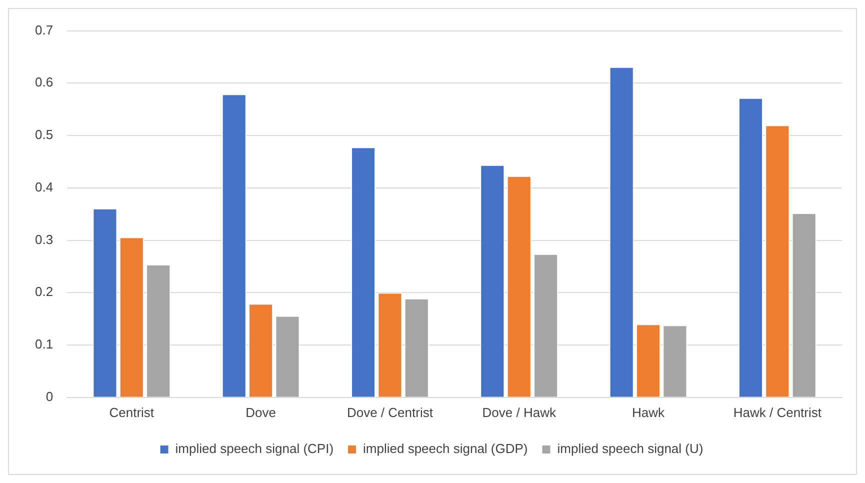 Image resolution: width=865 pixels, height=483 pixels. What do you see at coordinates (44, 82) in the screenshot?
I see `y-tick-label: 0.6` at bounding box center [44, 82].